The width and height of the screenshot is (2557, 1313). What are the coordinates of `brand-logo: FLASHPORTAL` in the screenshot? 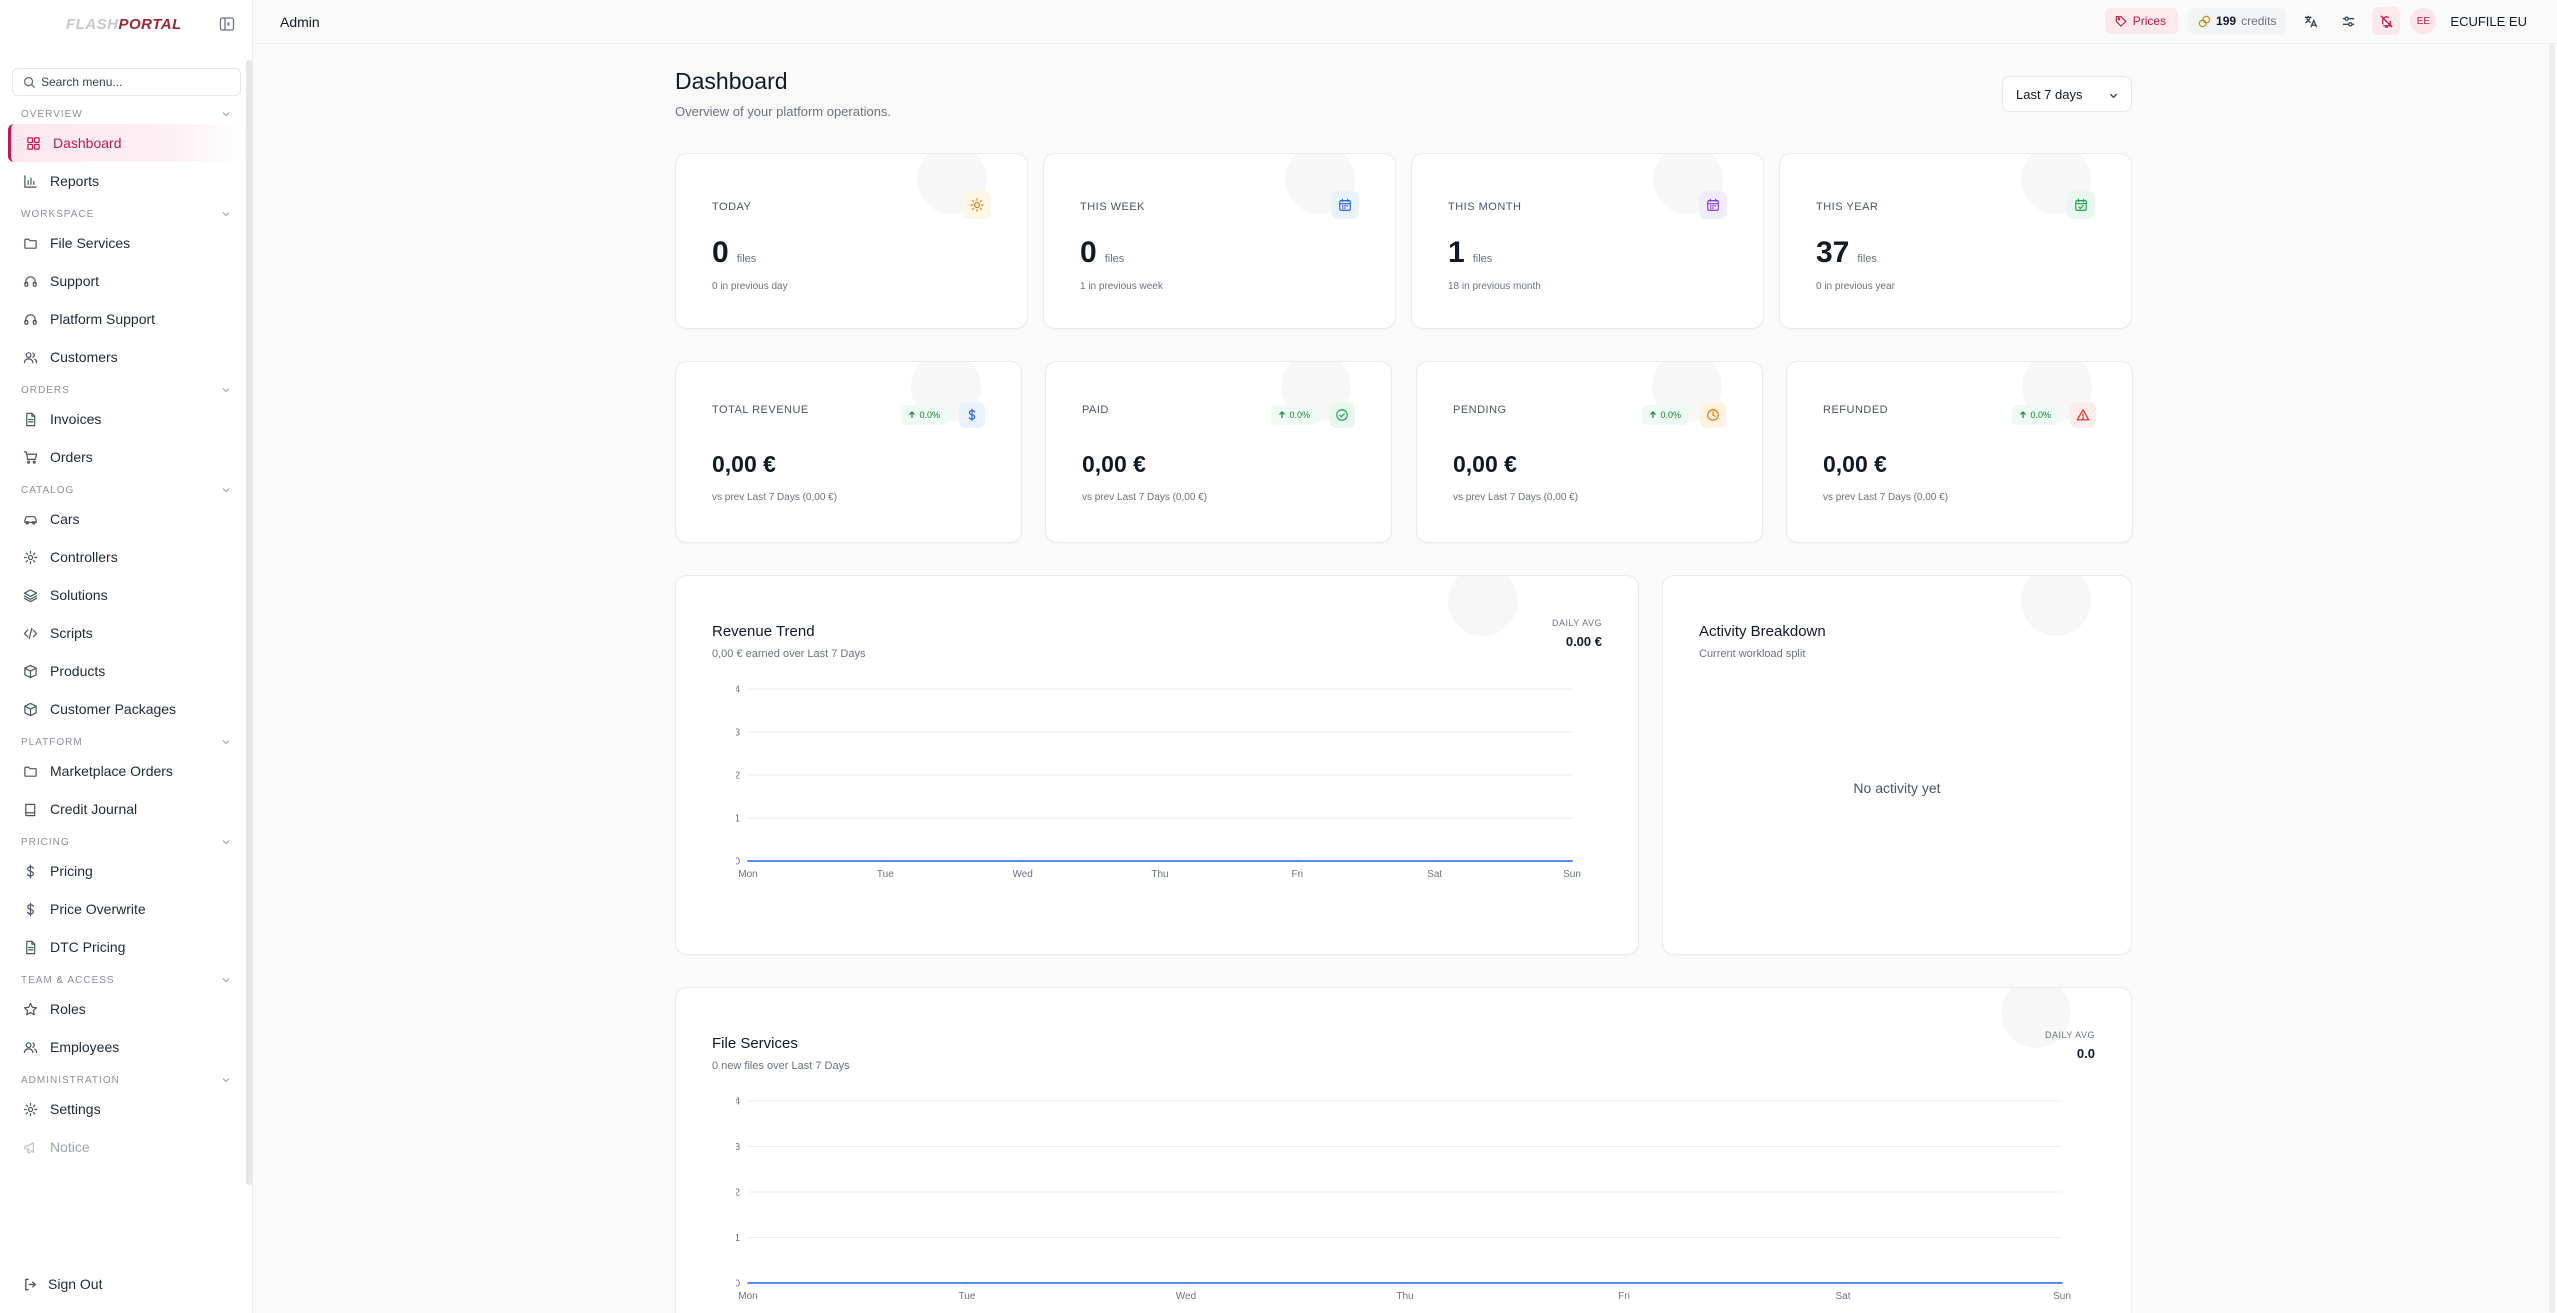 It's located at (124, 24).